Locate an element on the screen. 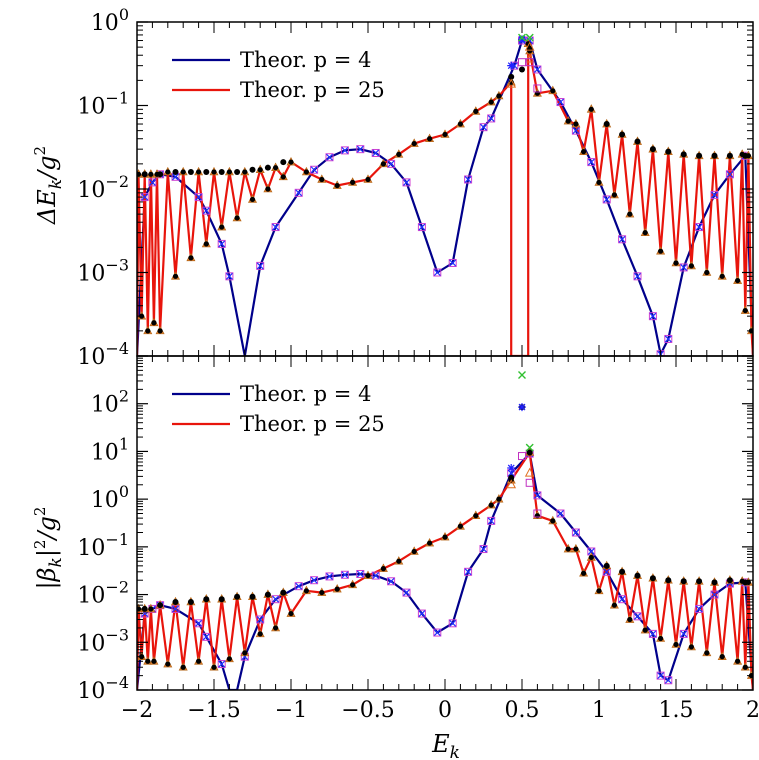 Image resolution: width=759 pixels, height=760 pixels. y-tick-label: 10¹ is located at coordinates (110, 449).